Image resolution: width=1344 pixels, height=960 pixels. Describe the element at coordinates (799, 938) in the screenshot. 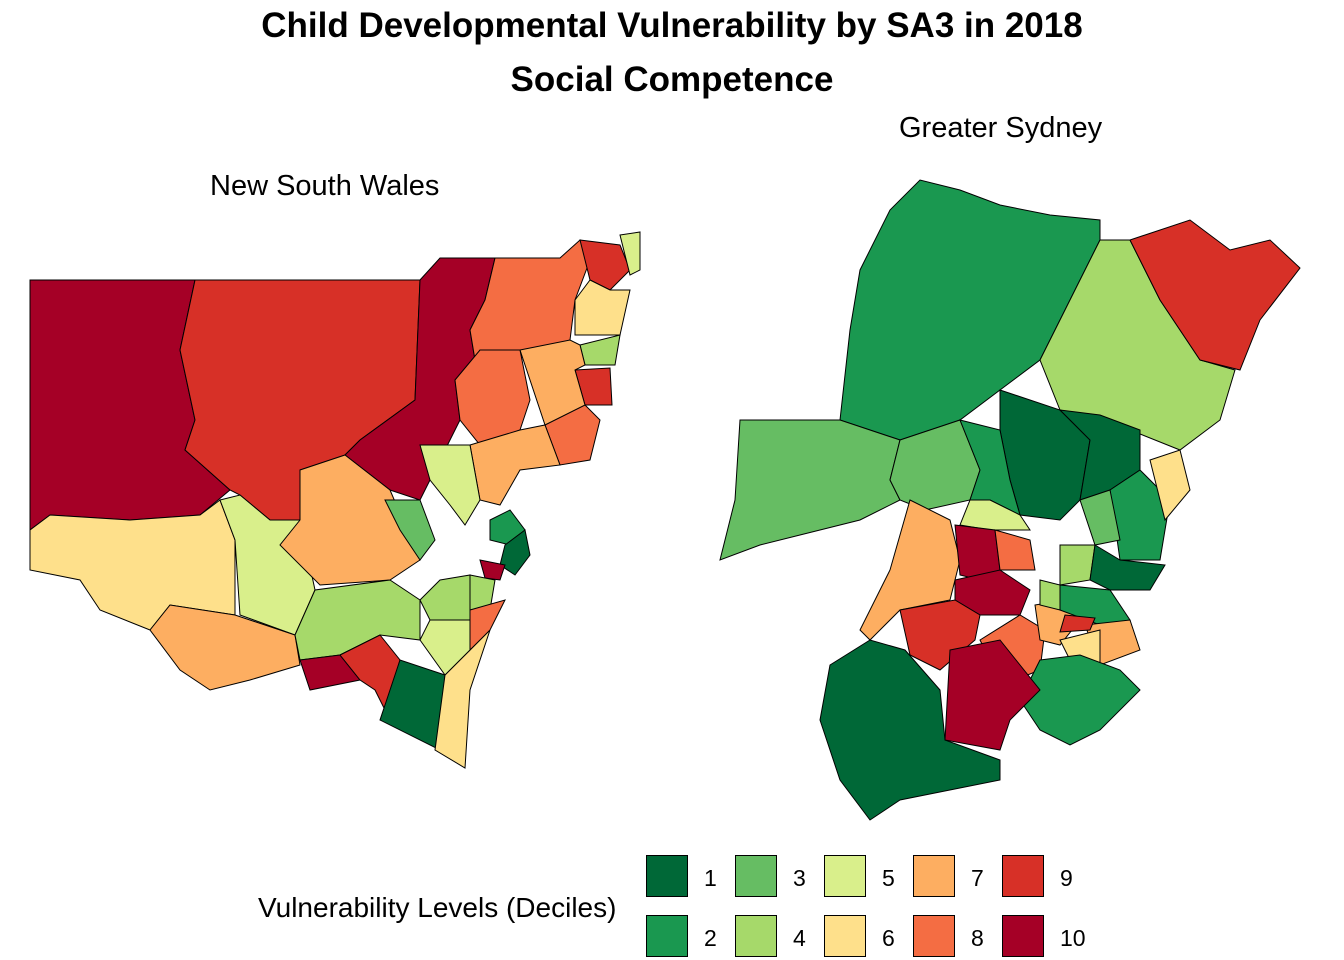

I see `legend-label-4: 4` at that location.